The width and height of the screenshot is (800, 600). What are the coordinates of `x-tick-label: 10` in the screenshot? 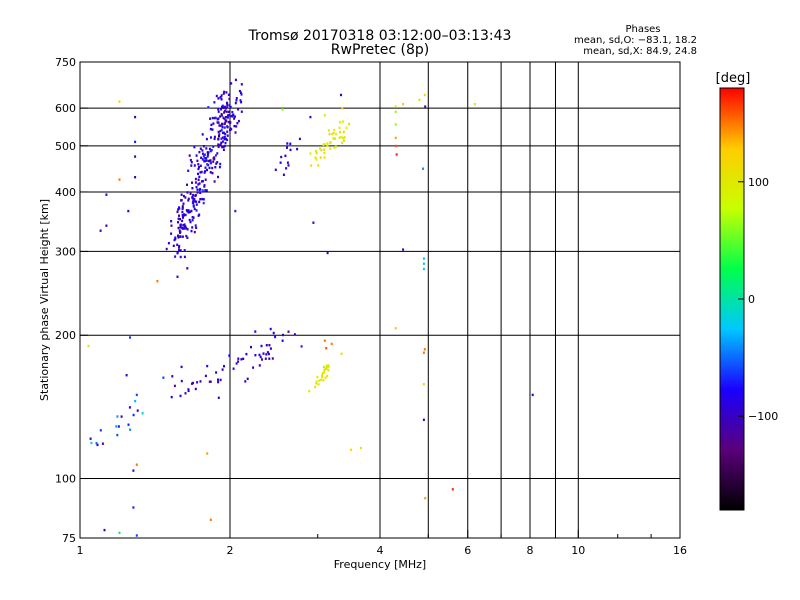 It's located at (578, 550).